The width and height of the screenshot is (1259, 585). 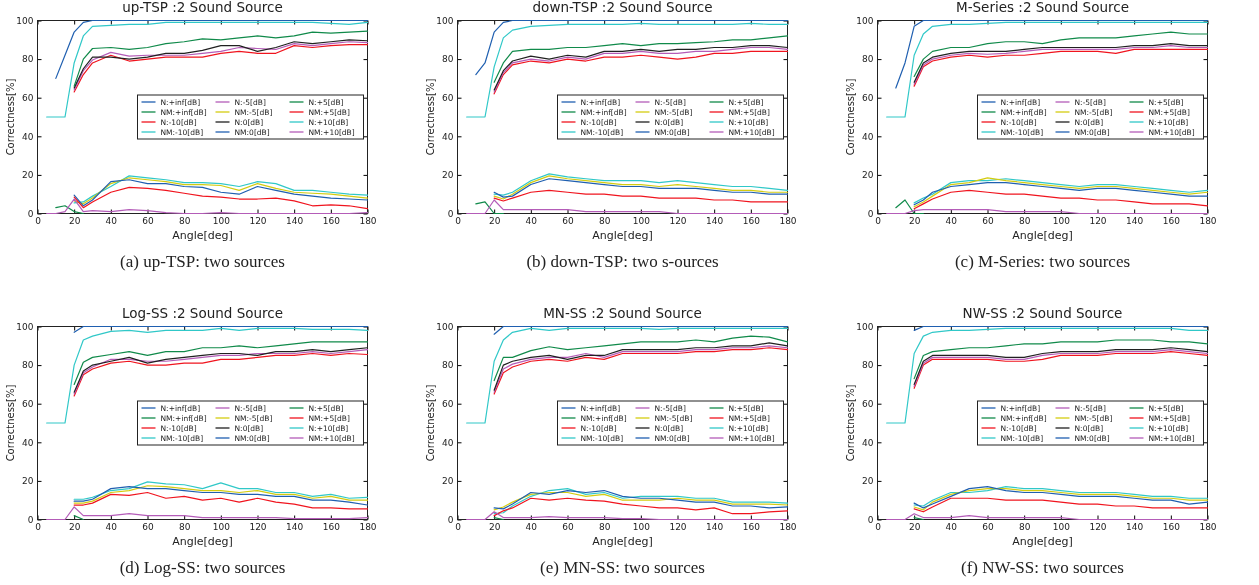 What do you see at coordinates (202, 567) in the screenshot?
I see `text: (d) Log-SS: two sources` at bounding box center [202, 567].